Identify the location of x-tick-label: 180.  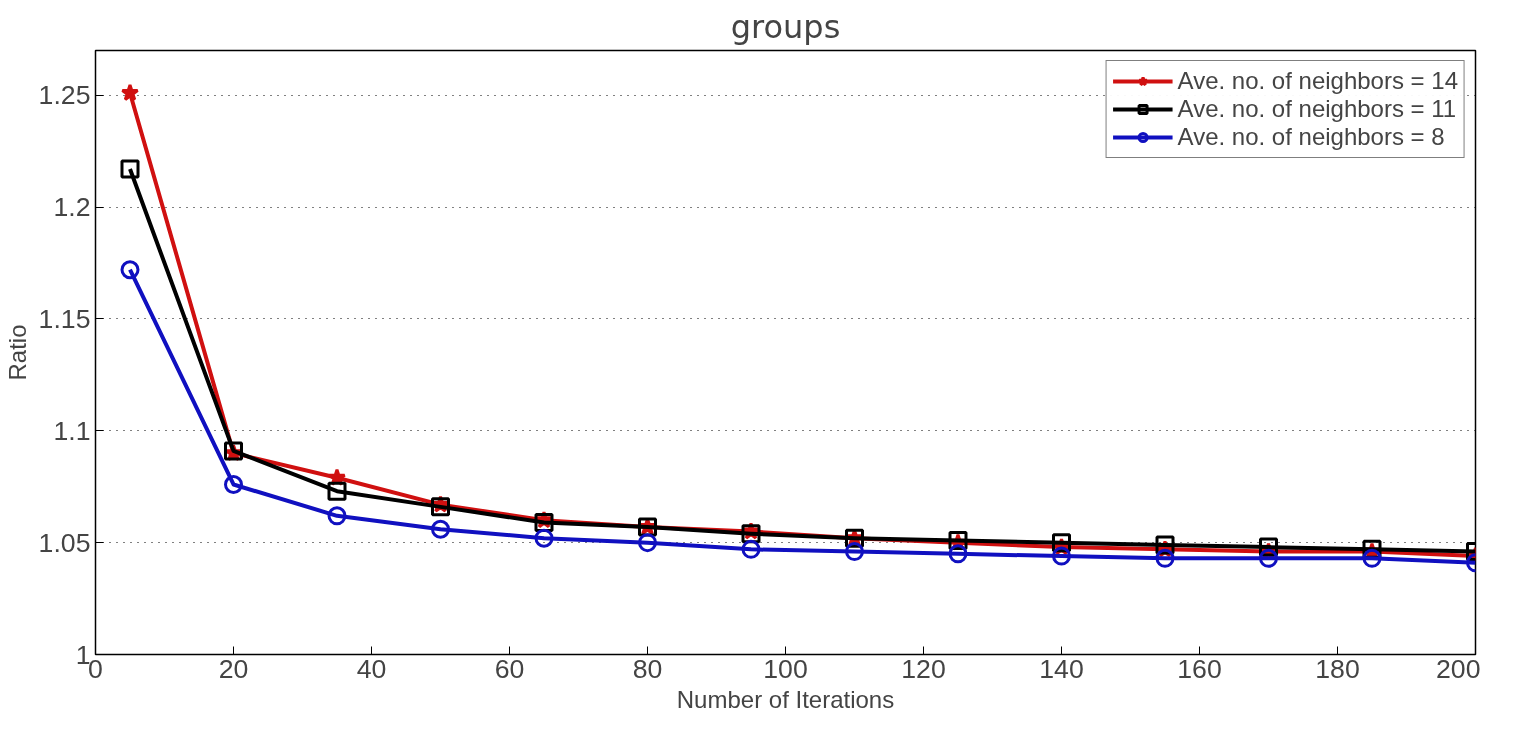
(1337, 668).